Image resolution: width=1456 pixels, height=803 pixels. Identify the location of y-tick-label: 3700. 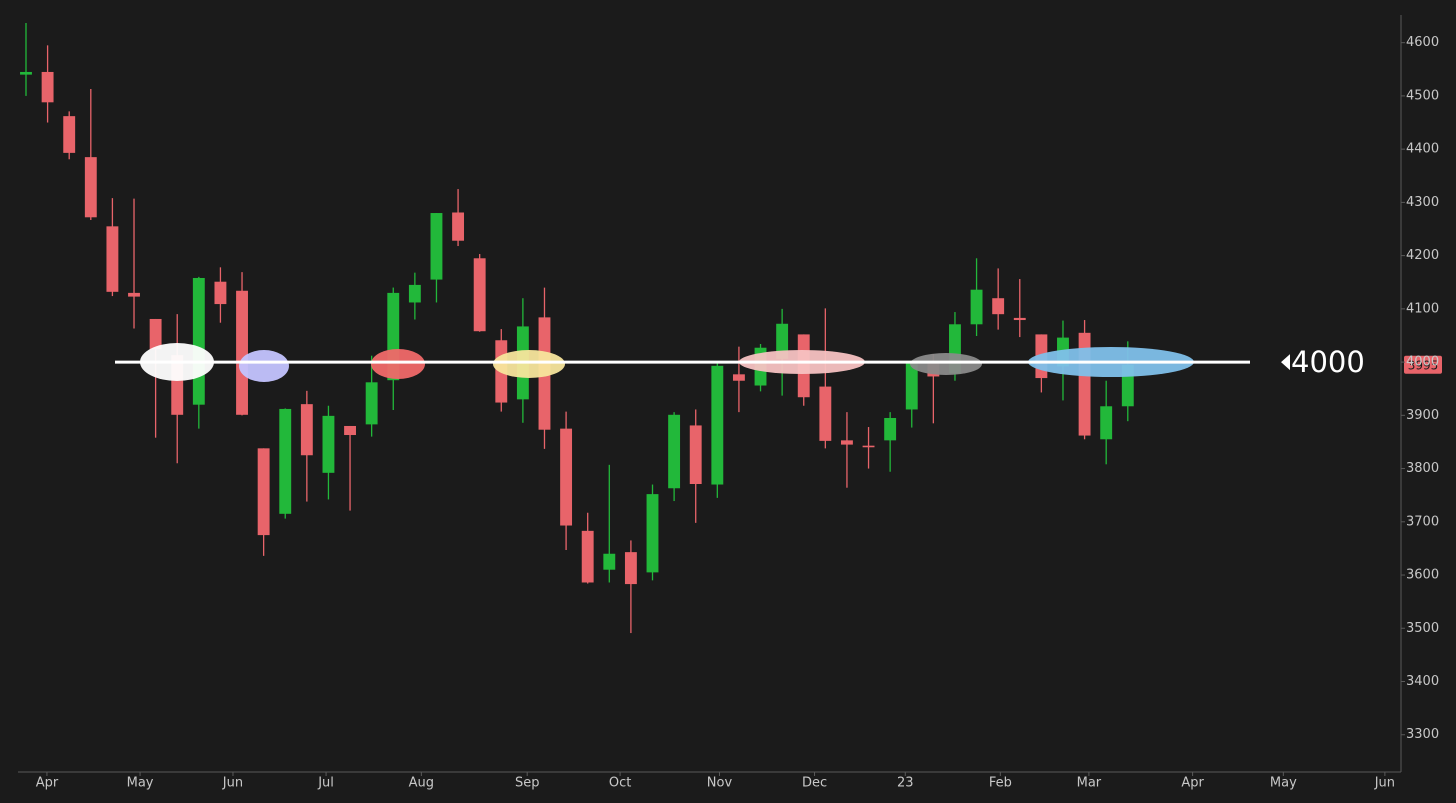
(1422, 521).